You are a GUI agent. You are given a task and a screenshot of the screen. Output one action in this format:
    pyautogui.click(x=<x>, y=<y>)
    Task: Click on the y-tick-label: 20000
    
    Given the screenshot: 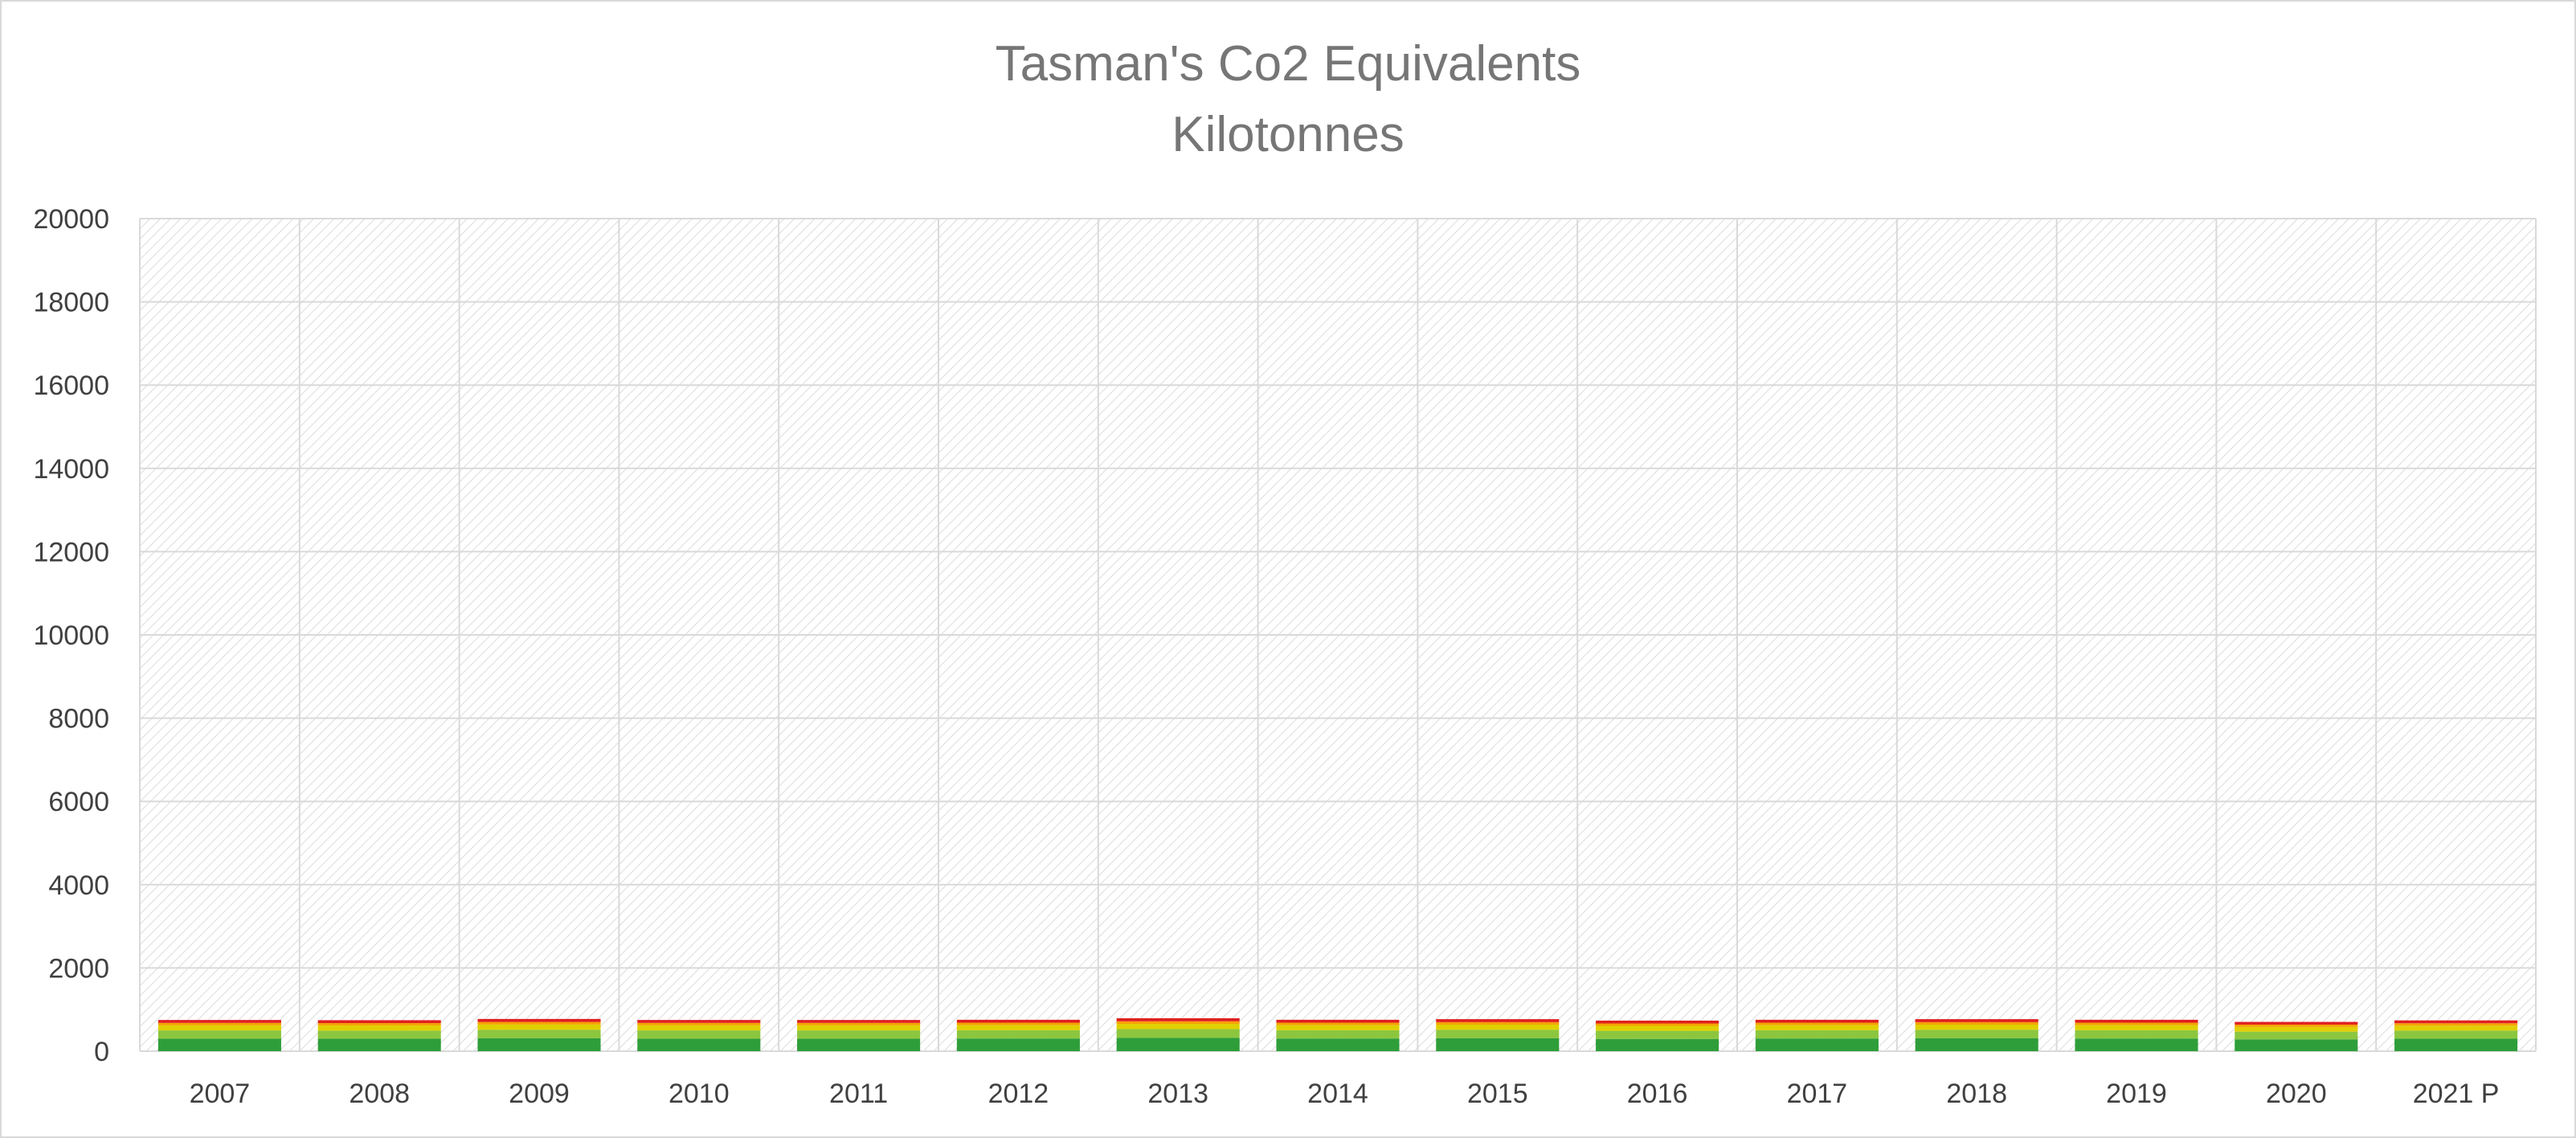 What is the action you would take?
    pyautogui.click(x=71, y=219)
    